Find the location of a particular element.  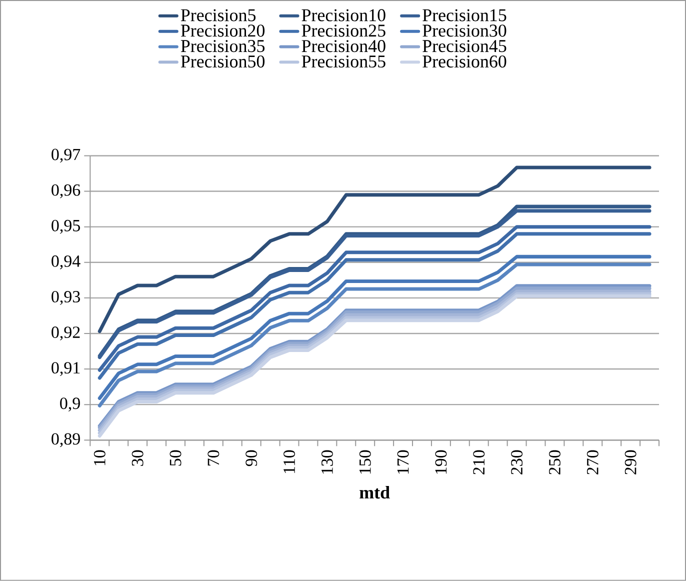

y-tick-label: 0,89 is located at coordinates (66, 440).